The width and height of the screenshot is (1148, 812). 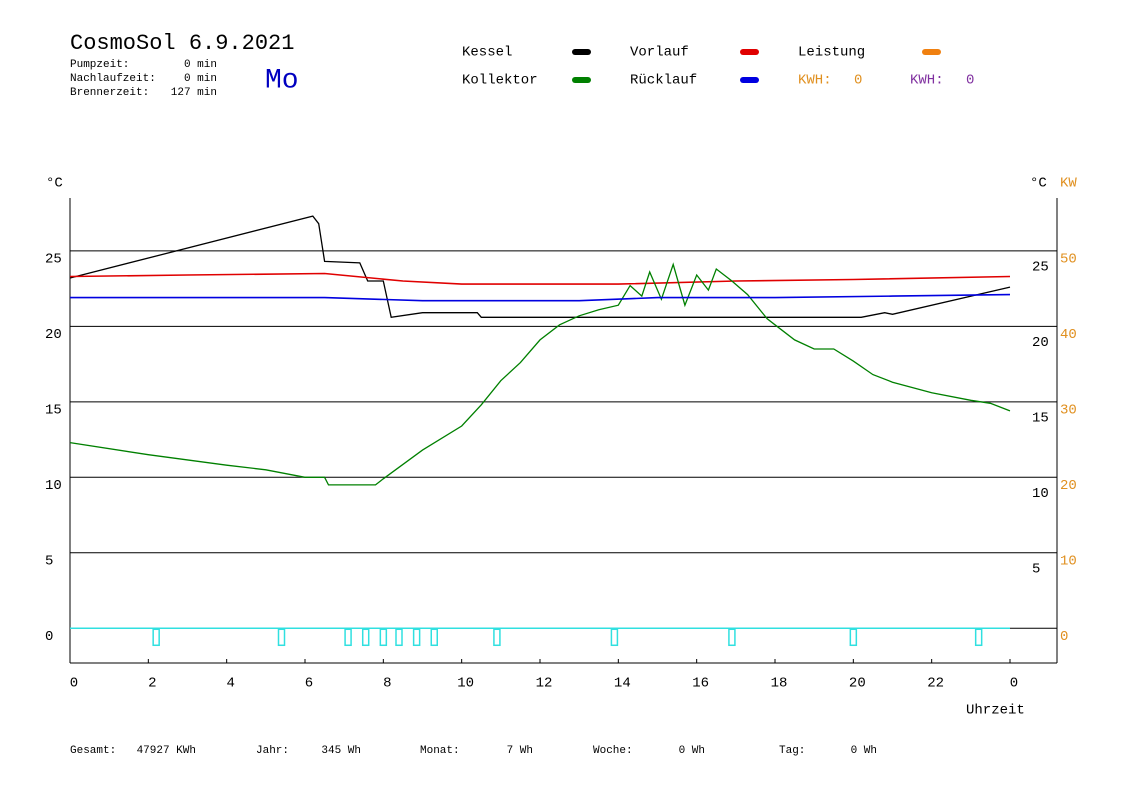 I want to click on info-label: Brennerzeit:, so click(x=109, y=93).